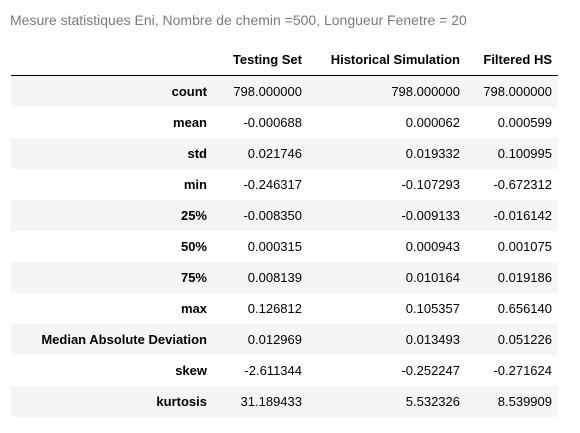 The height and width of the screenshot is (433, 580). Describe the element at coordinates (195, 184) in the screenshot. I see `row-label: min` at that location.